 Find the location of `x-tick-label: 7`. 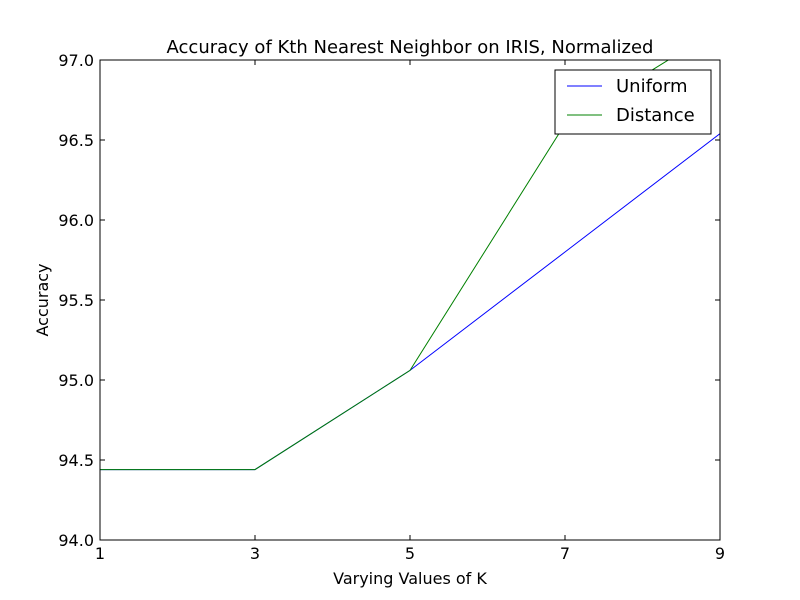

x-tick-label: 7 is located at coordinates (565, 553).